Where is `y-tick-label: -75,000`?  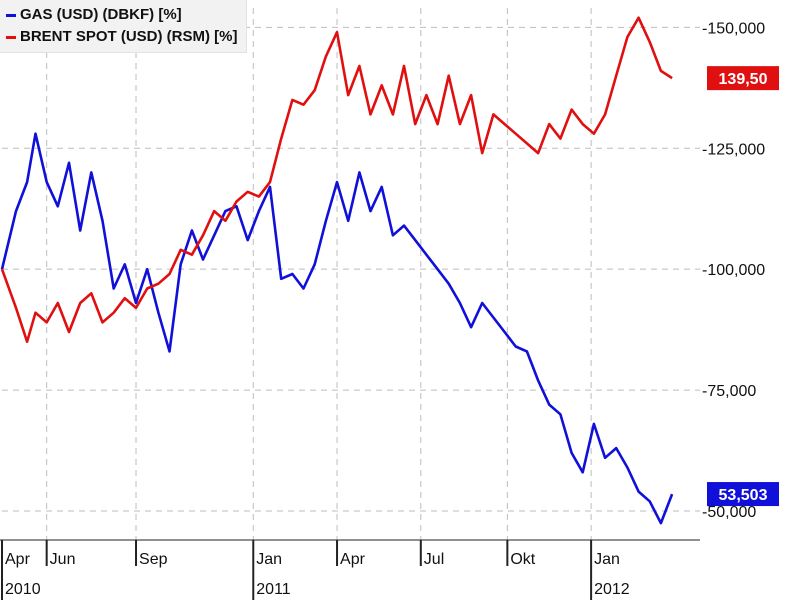 y-tick-label: -75,000 is located at coordinates (729, 391).